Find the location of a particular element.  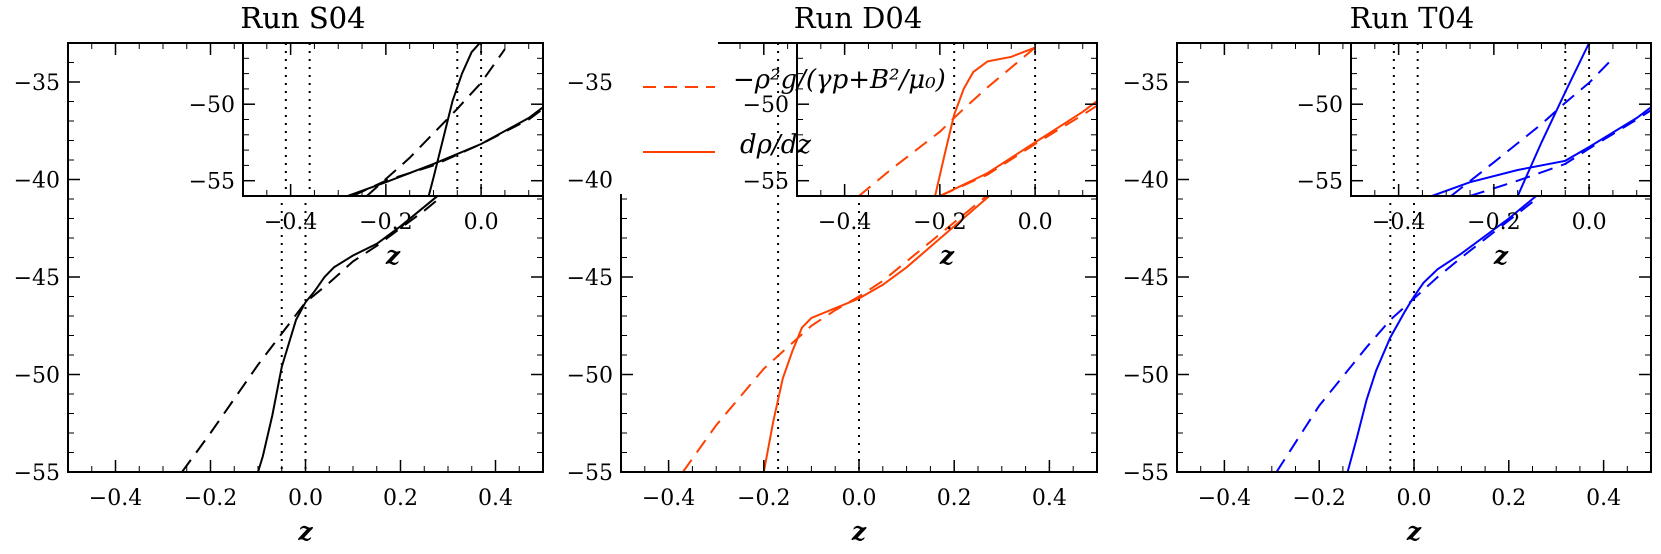

panel-title: Run T04 is located at coordinates (1412, 18).